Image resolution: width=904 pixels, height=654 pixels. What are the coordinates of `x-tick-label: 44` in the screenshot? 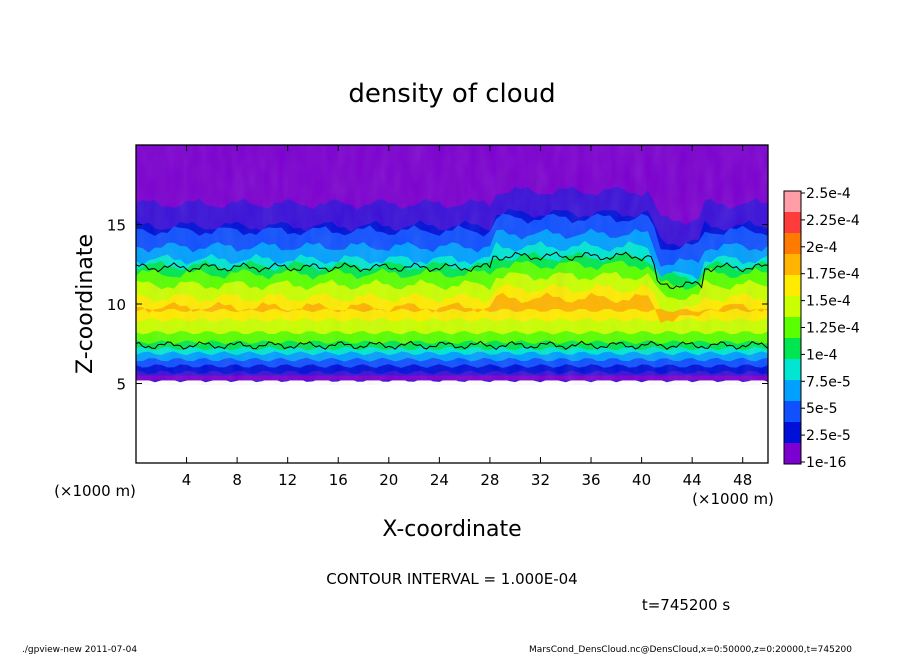 It's located at (692, 480).